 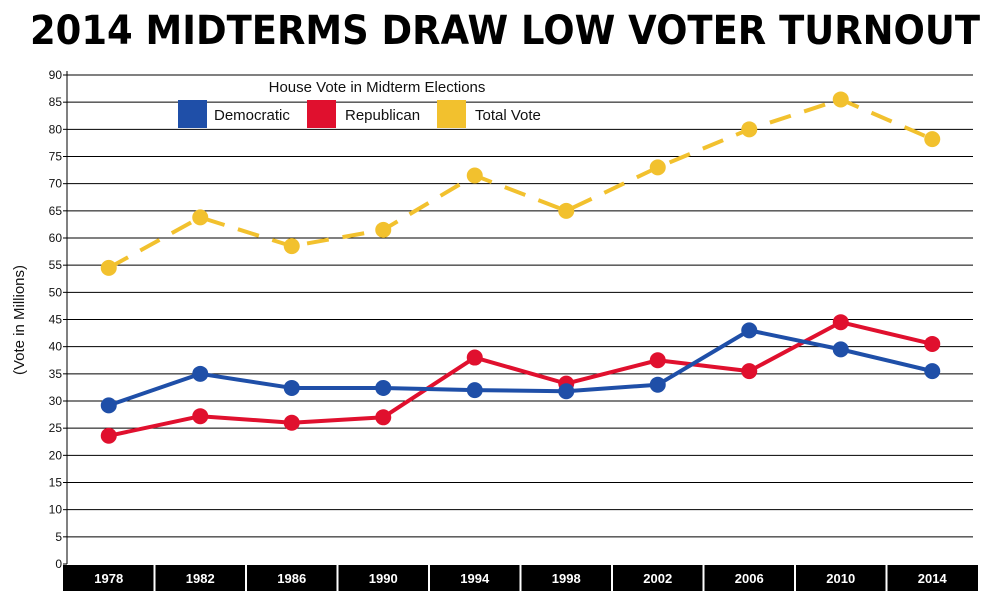 I want to click on y-tick-label: 20, so click(x=56, y=455).